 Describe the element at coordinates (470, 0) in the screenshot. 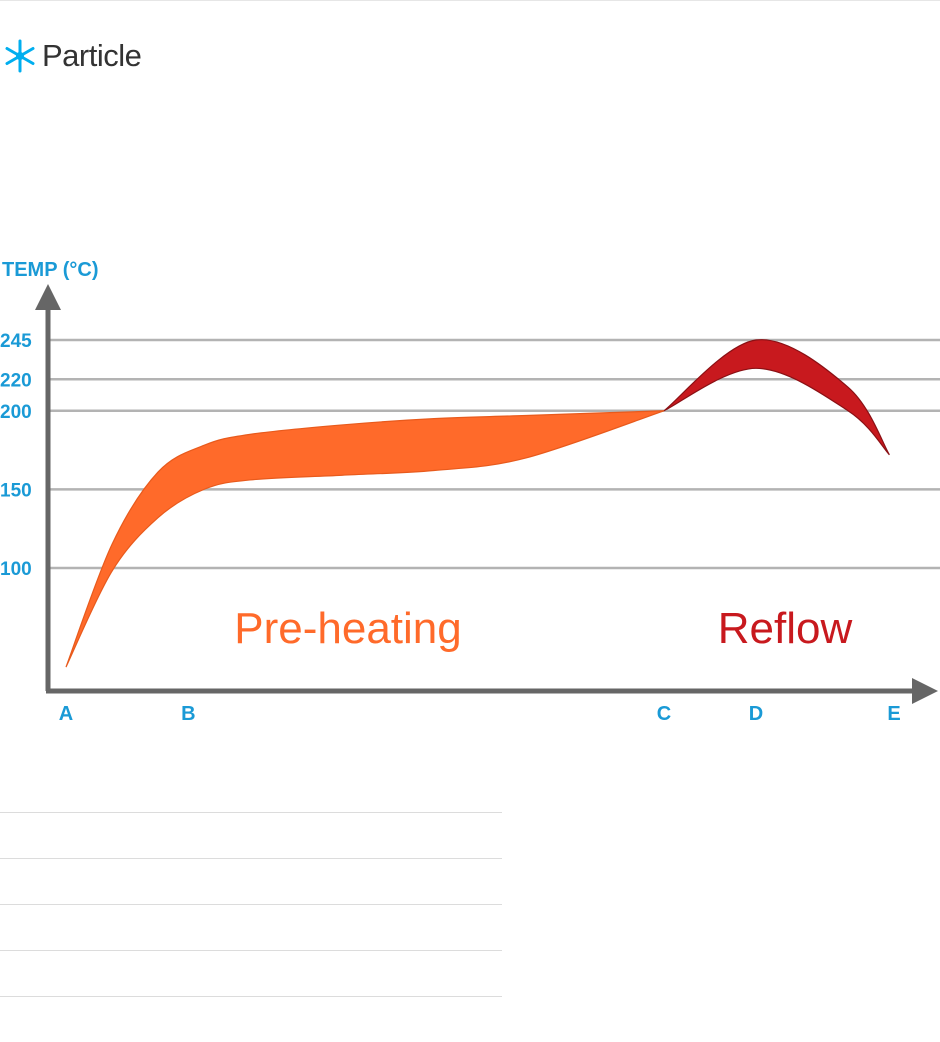

I see `top-divider` at that location.